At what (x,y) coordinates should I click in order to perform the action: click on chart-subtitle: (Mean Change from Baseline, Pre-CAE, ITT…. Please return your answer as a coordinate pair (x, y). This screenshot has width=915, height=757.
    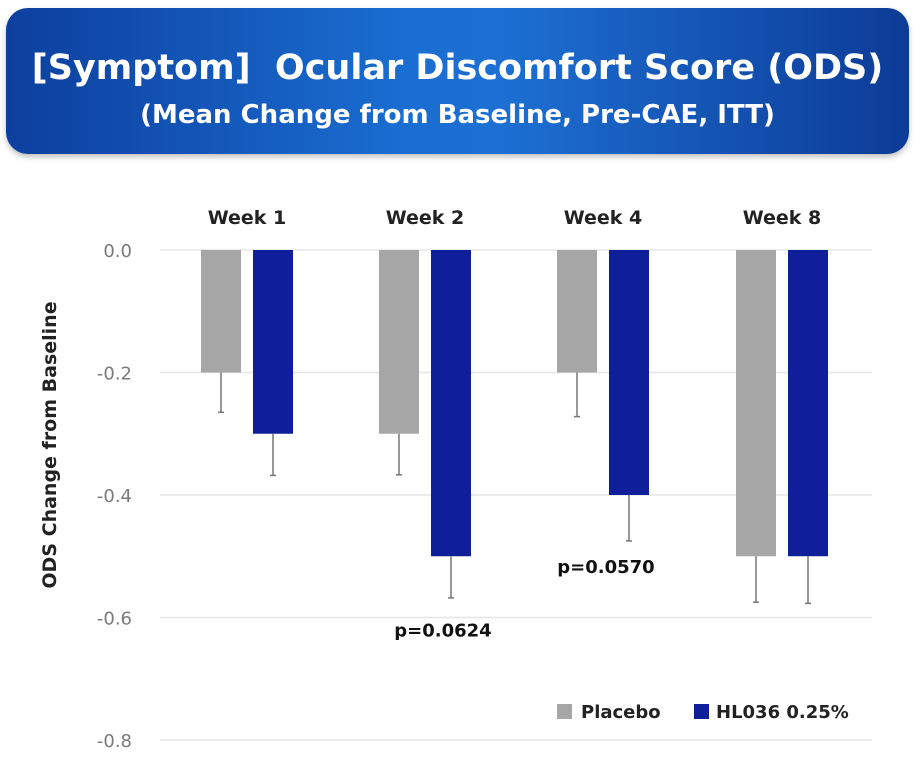
    Looking at the image, I should click on (457, 115).